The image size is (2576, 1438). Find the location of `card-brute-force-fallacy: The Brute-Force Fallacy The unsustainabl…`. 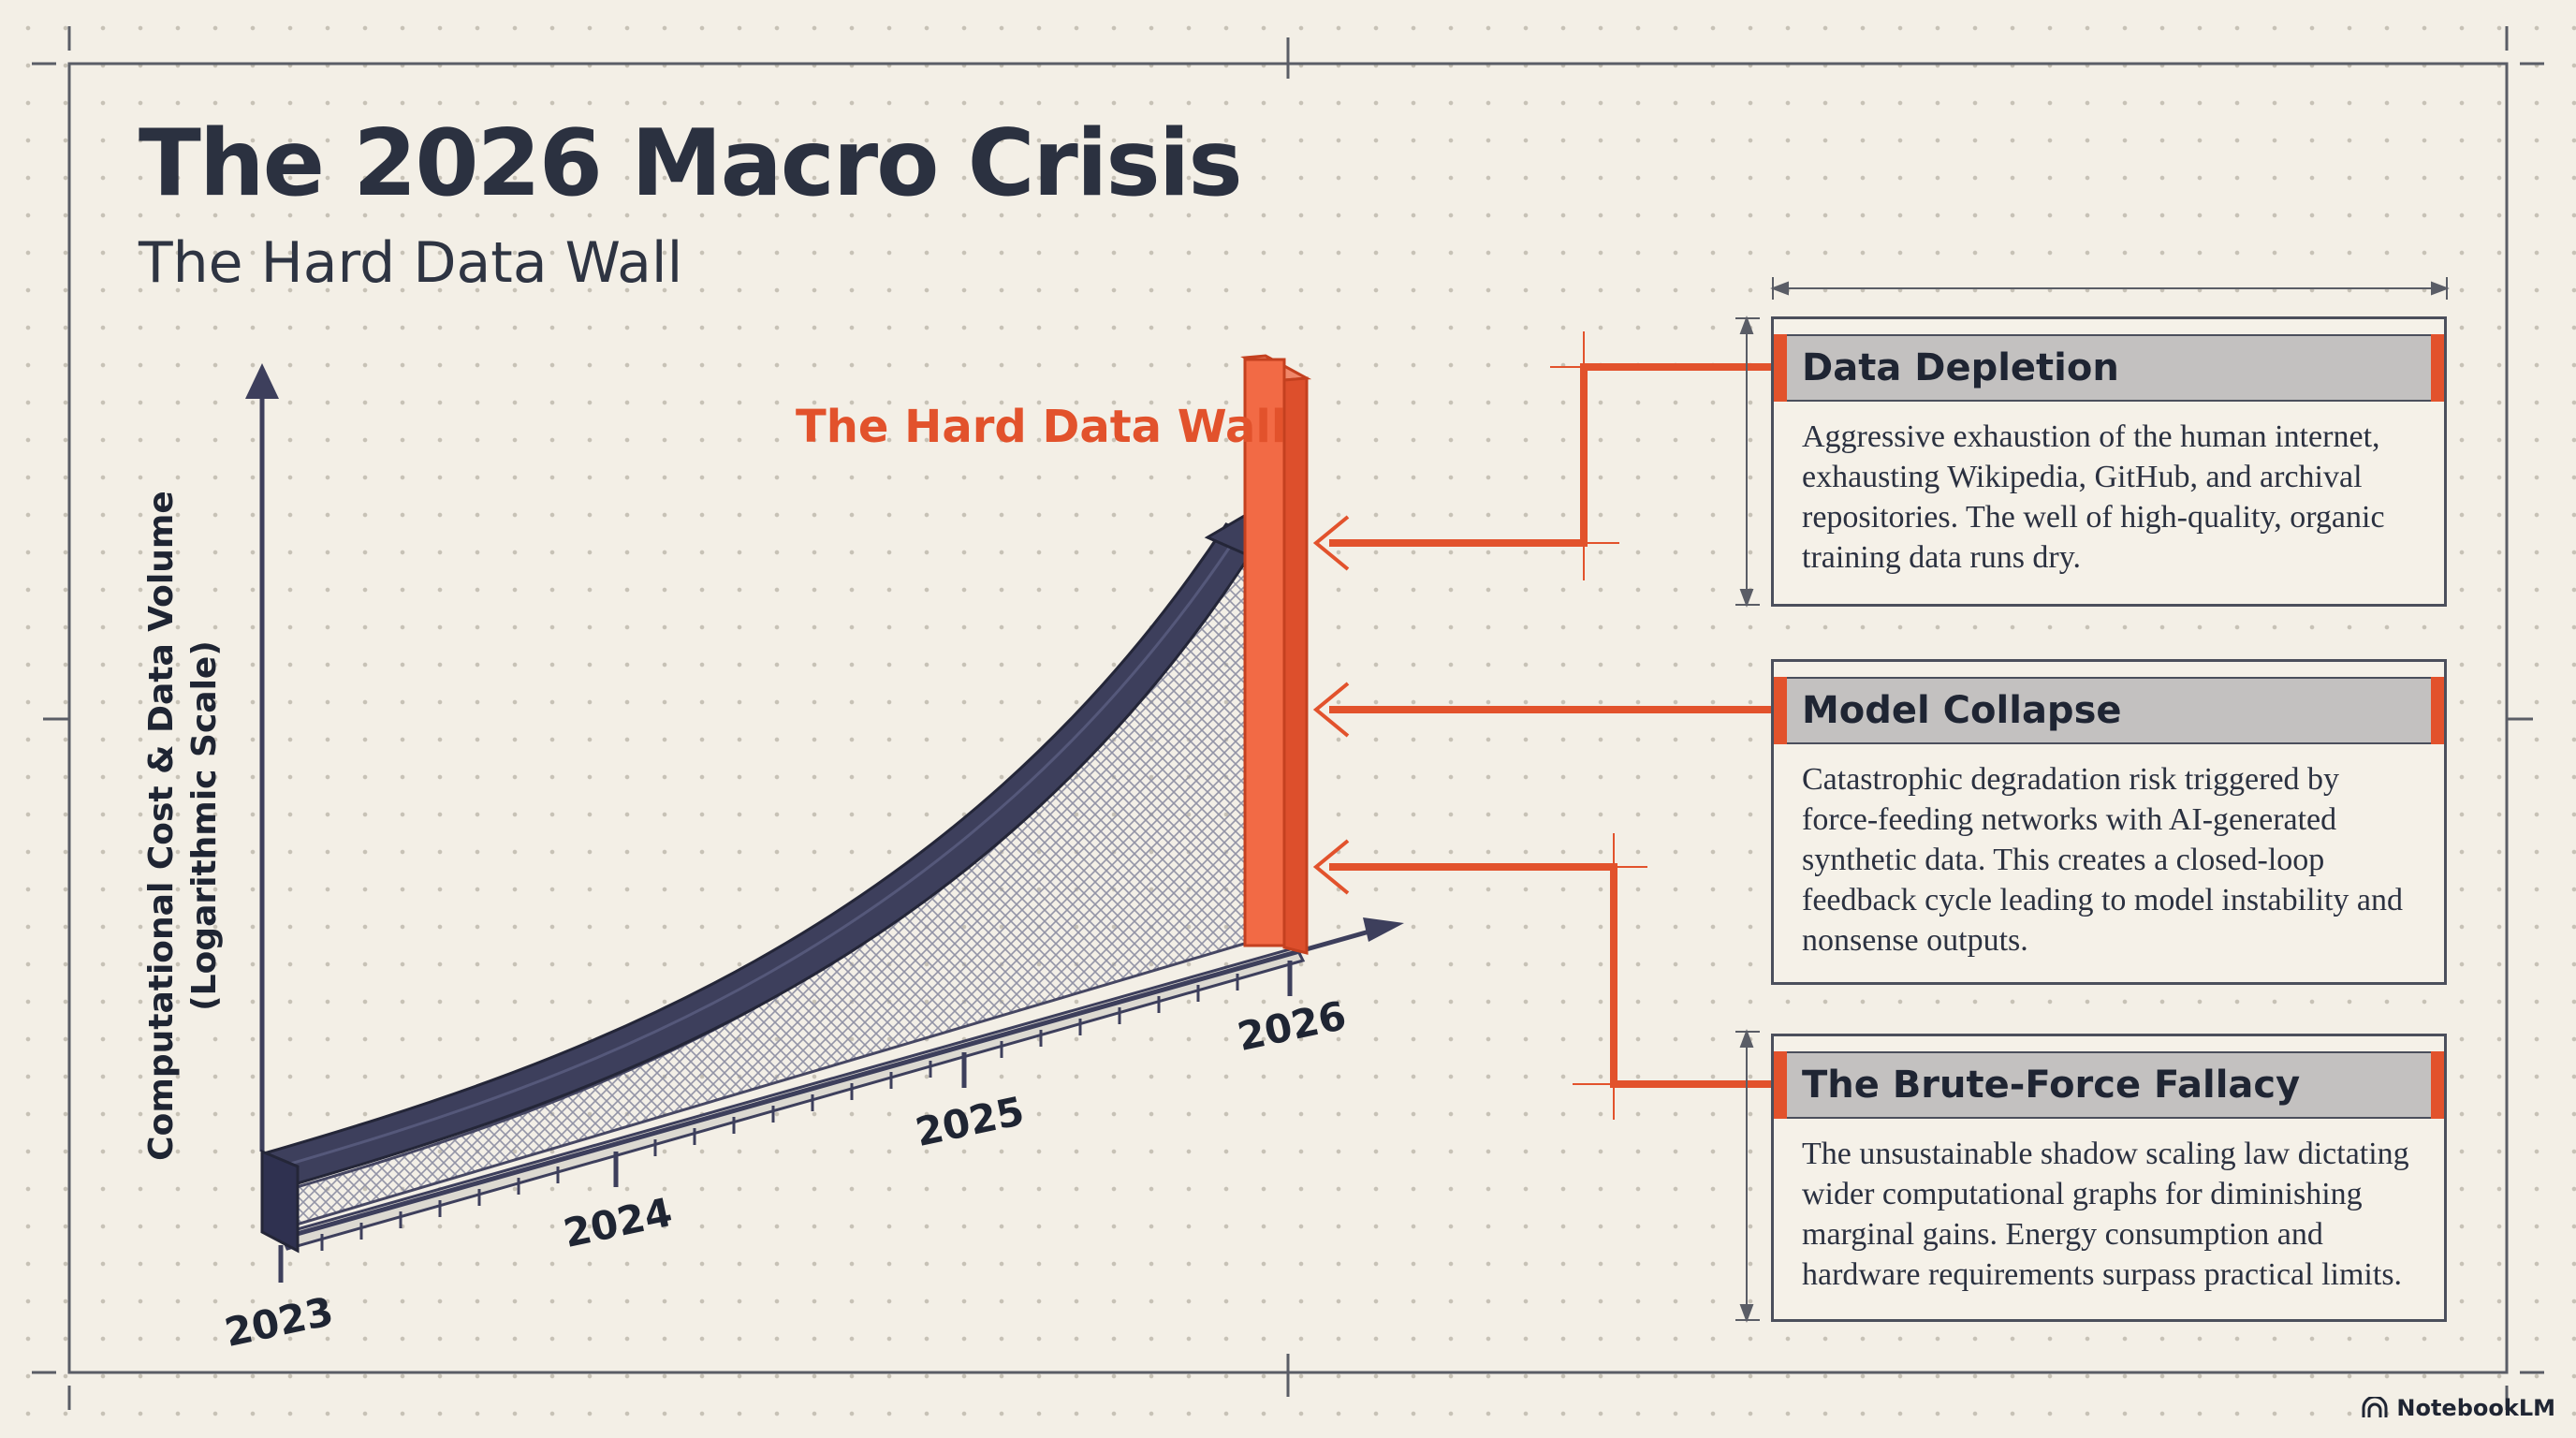

card-brute-force-fallacy: The Brute-Force Fallacy The unsustainabl… is located at coordinates (2109, 1178).